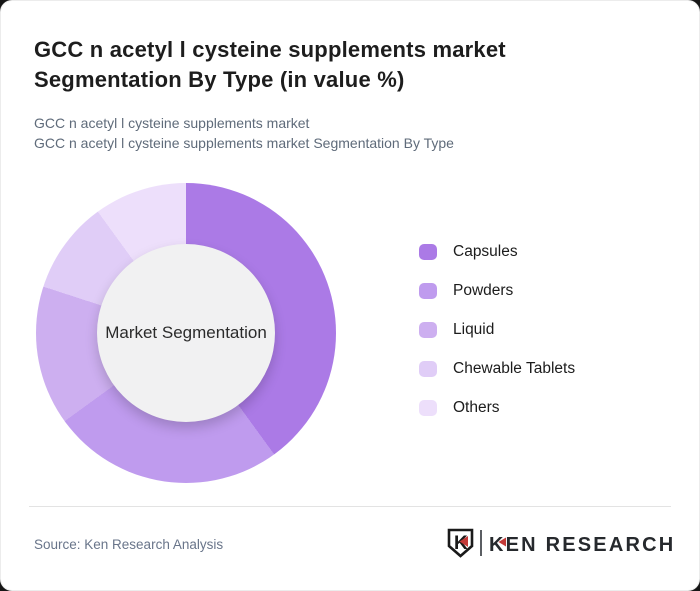 The image size is (700, 591). I want to click on shield-icon: K, so click(460, 543).